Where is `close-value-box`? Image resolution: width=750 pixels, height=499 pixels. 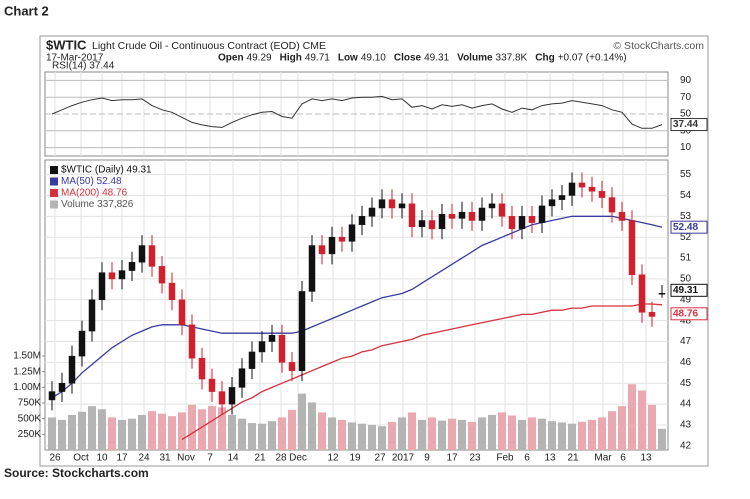 close-value-box is located at coordinates (689, 290).